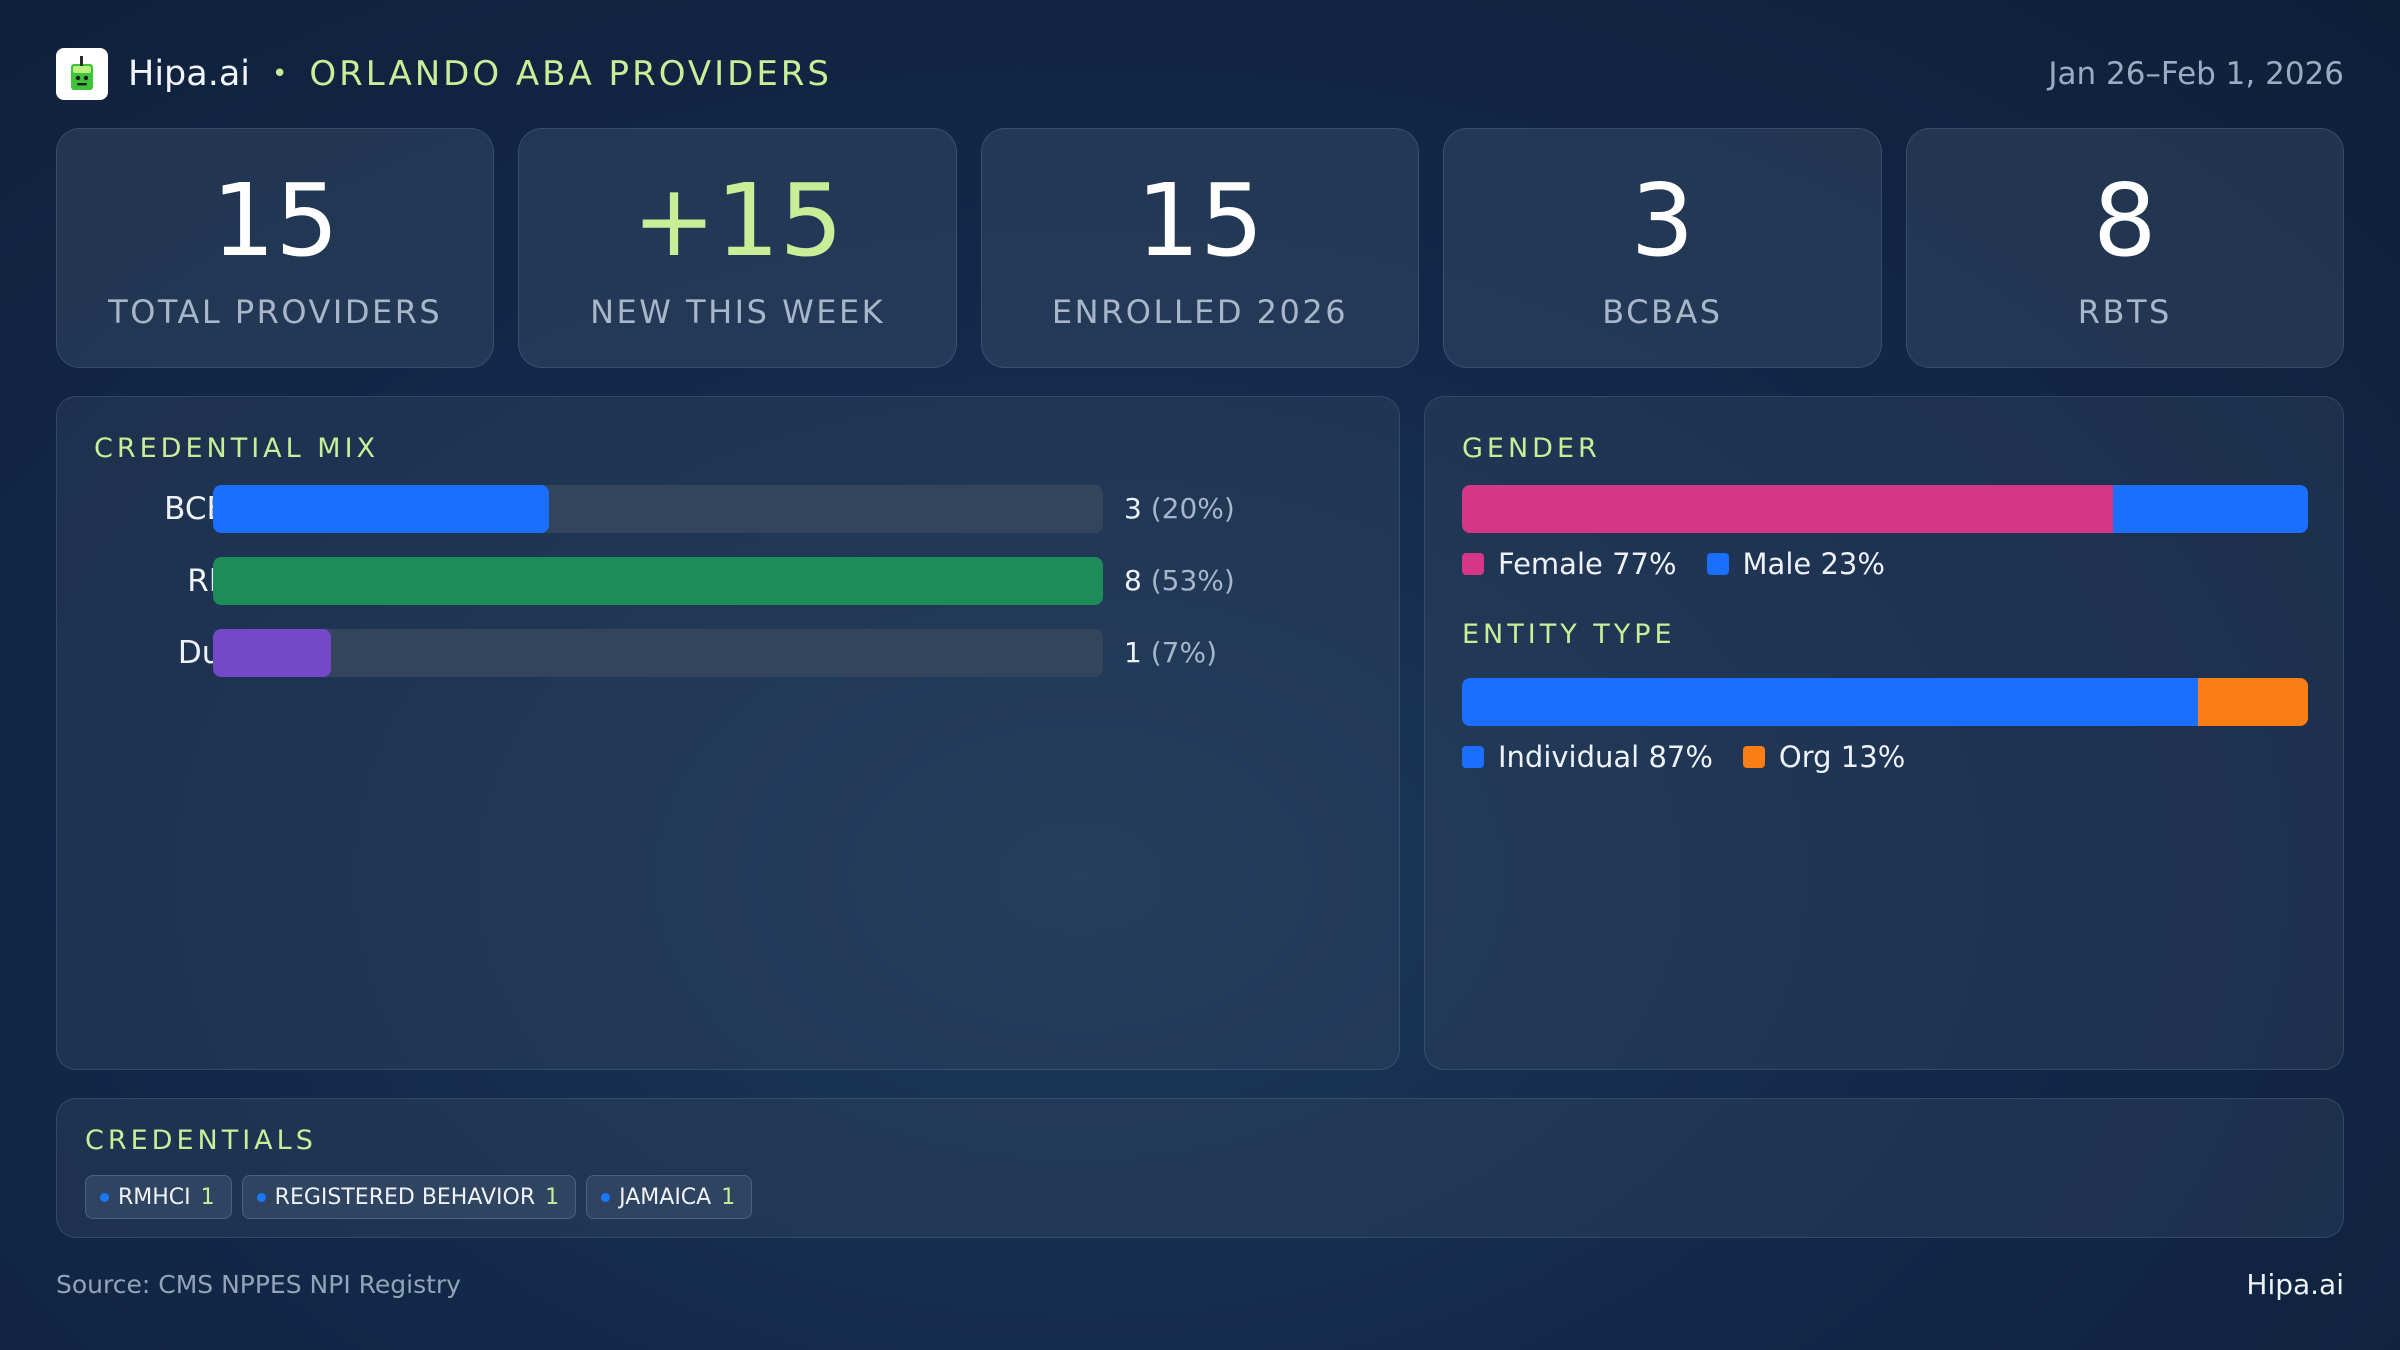 This screenshot has height=1350, width=2400. What do you see at coordinates (405, 1197) in the screenshot?
I see `chip-name: REGISTERED BEHAVIOR` at bounding box center [405, 1197].